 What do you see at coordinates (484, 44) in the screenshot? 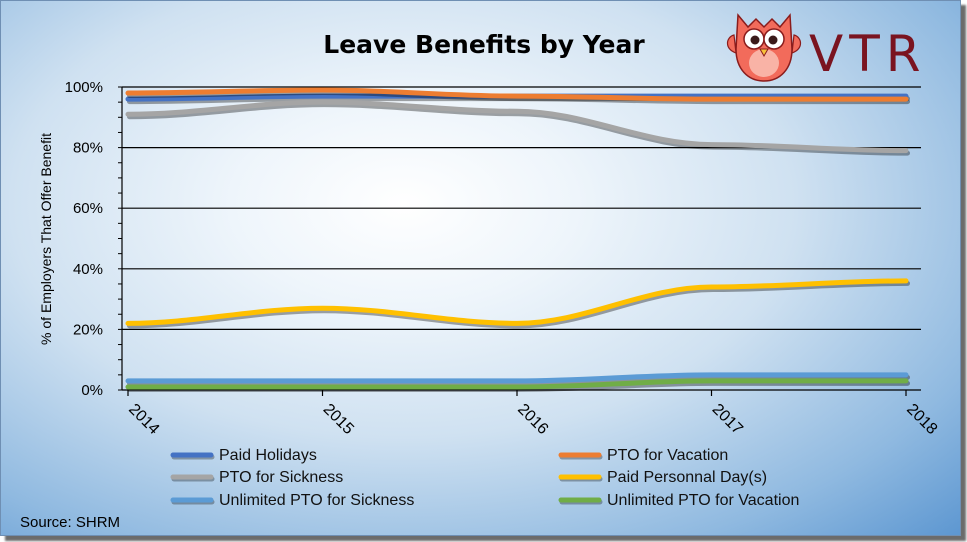
I see `chart-title: Leave Benefits by Year` at bounding box center [484, 44].